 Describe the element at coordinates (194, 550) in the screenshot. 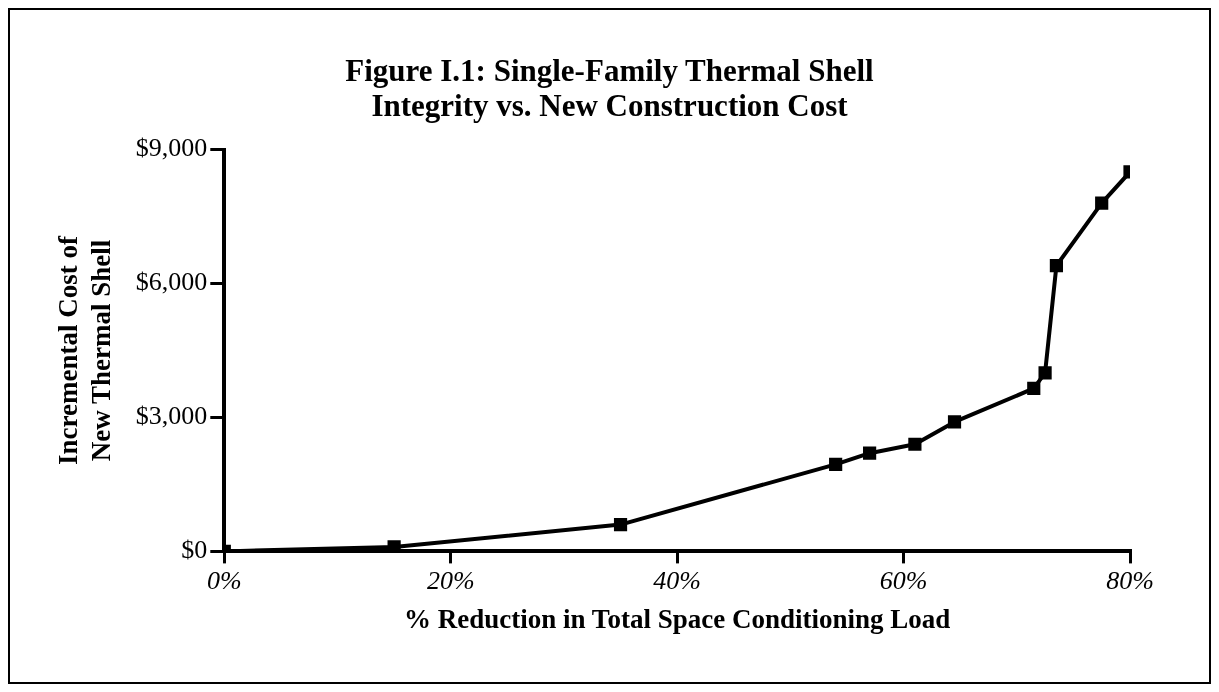

I see `y-tick-label: $0` at that location.